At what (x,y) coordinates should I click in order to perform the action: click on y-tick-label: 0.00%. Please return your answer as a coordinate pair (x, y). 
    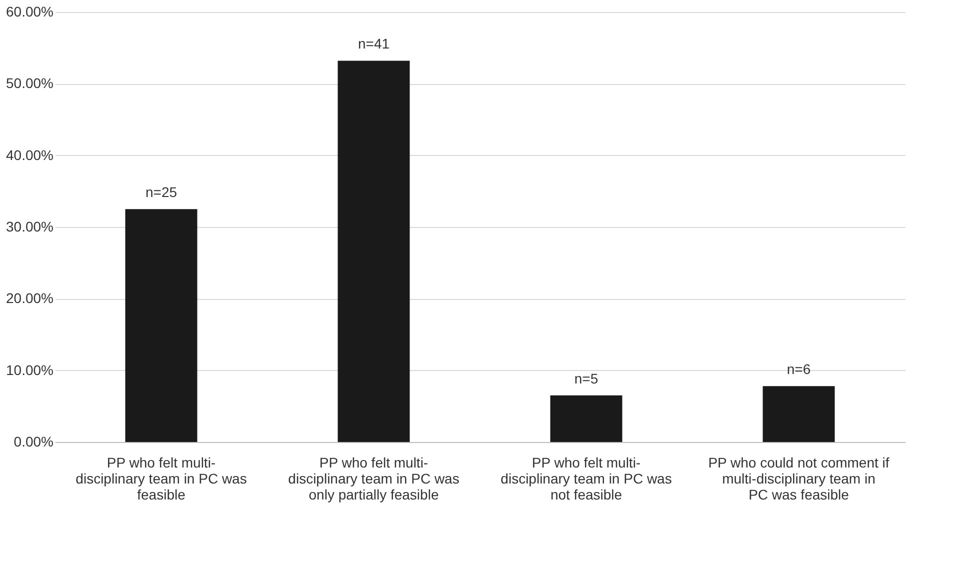
    Looking at the image, I should click on (34, 442).